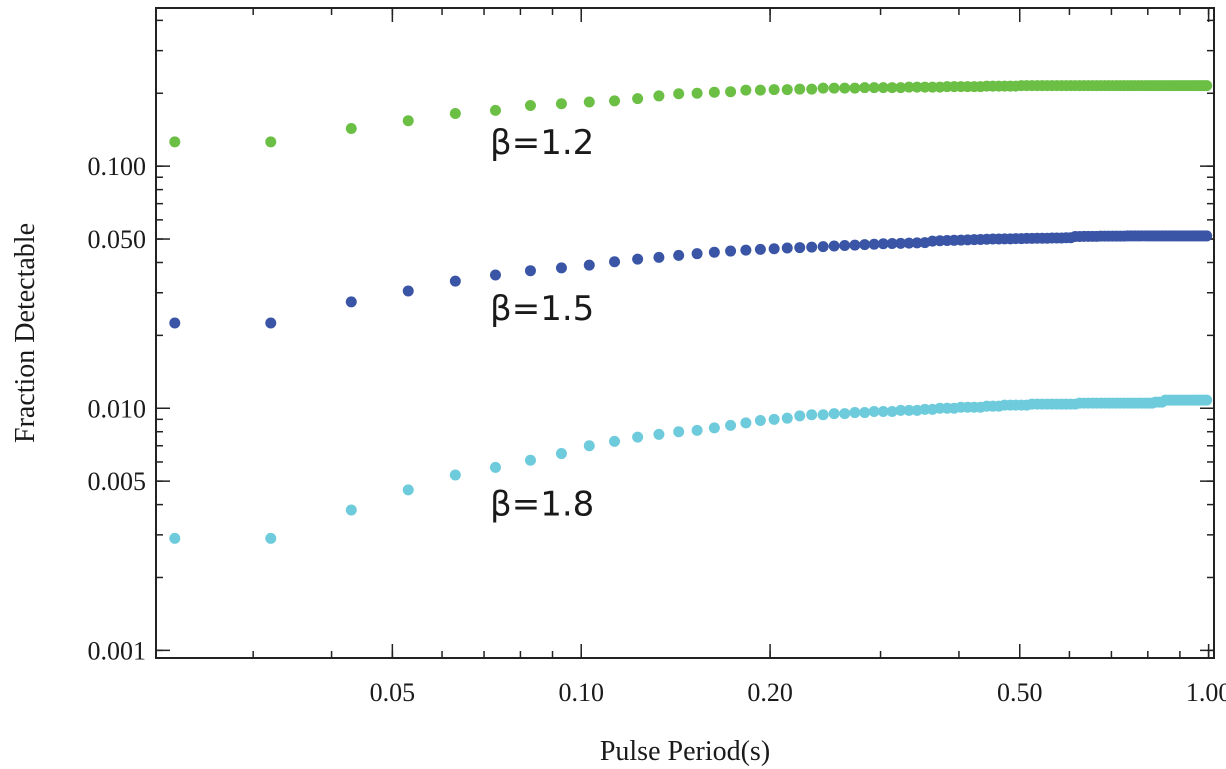 This screenshot has height=769, width=1226. I want to click on y-tick-label: 0.050, so click(117, 239).